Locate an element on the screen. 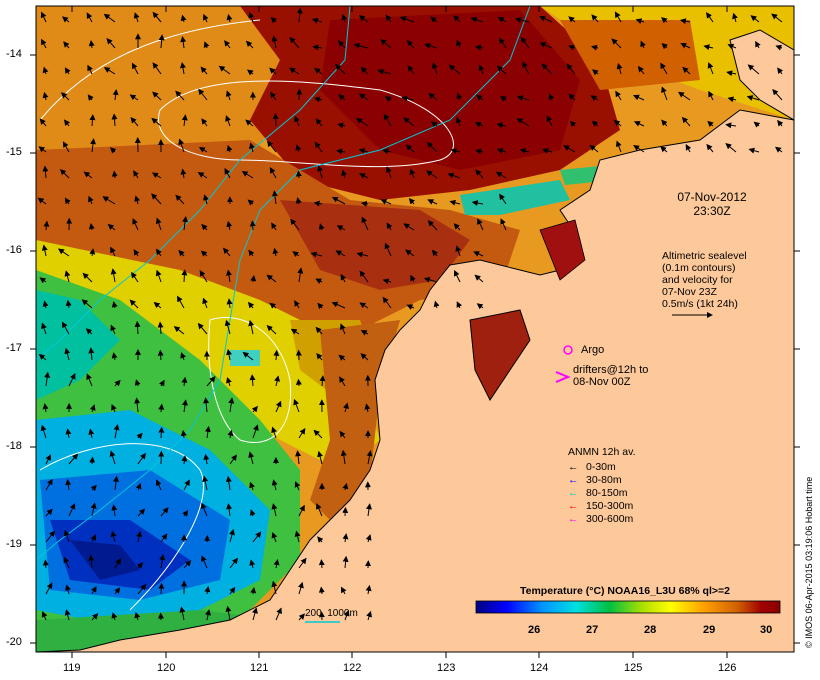 The image size is (820, 680). anmn-legend-item: ← 30-80m is located at coordinates (602, 480).